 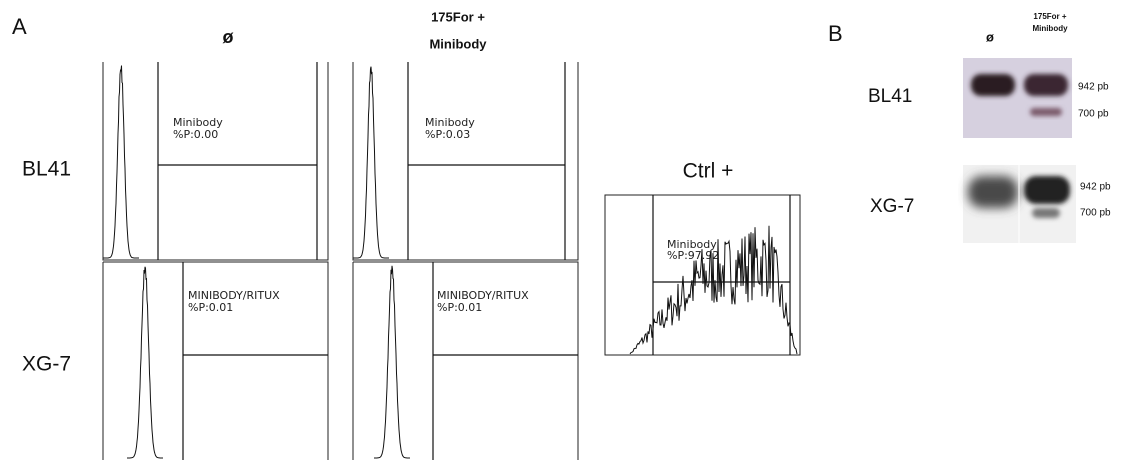 I want to click on lane-header: 175For +, so click(x=1049, y=16).